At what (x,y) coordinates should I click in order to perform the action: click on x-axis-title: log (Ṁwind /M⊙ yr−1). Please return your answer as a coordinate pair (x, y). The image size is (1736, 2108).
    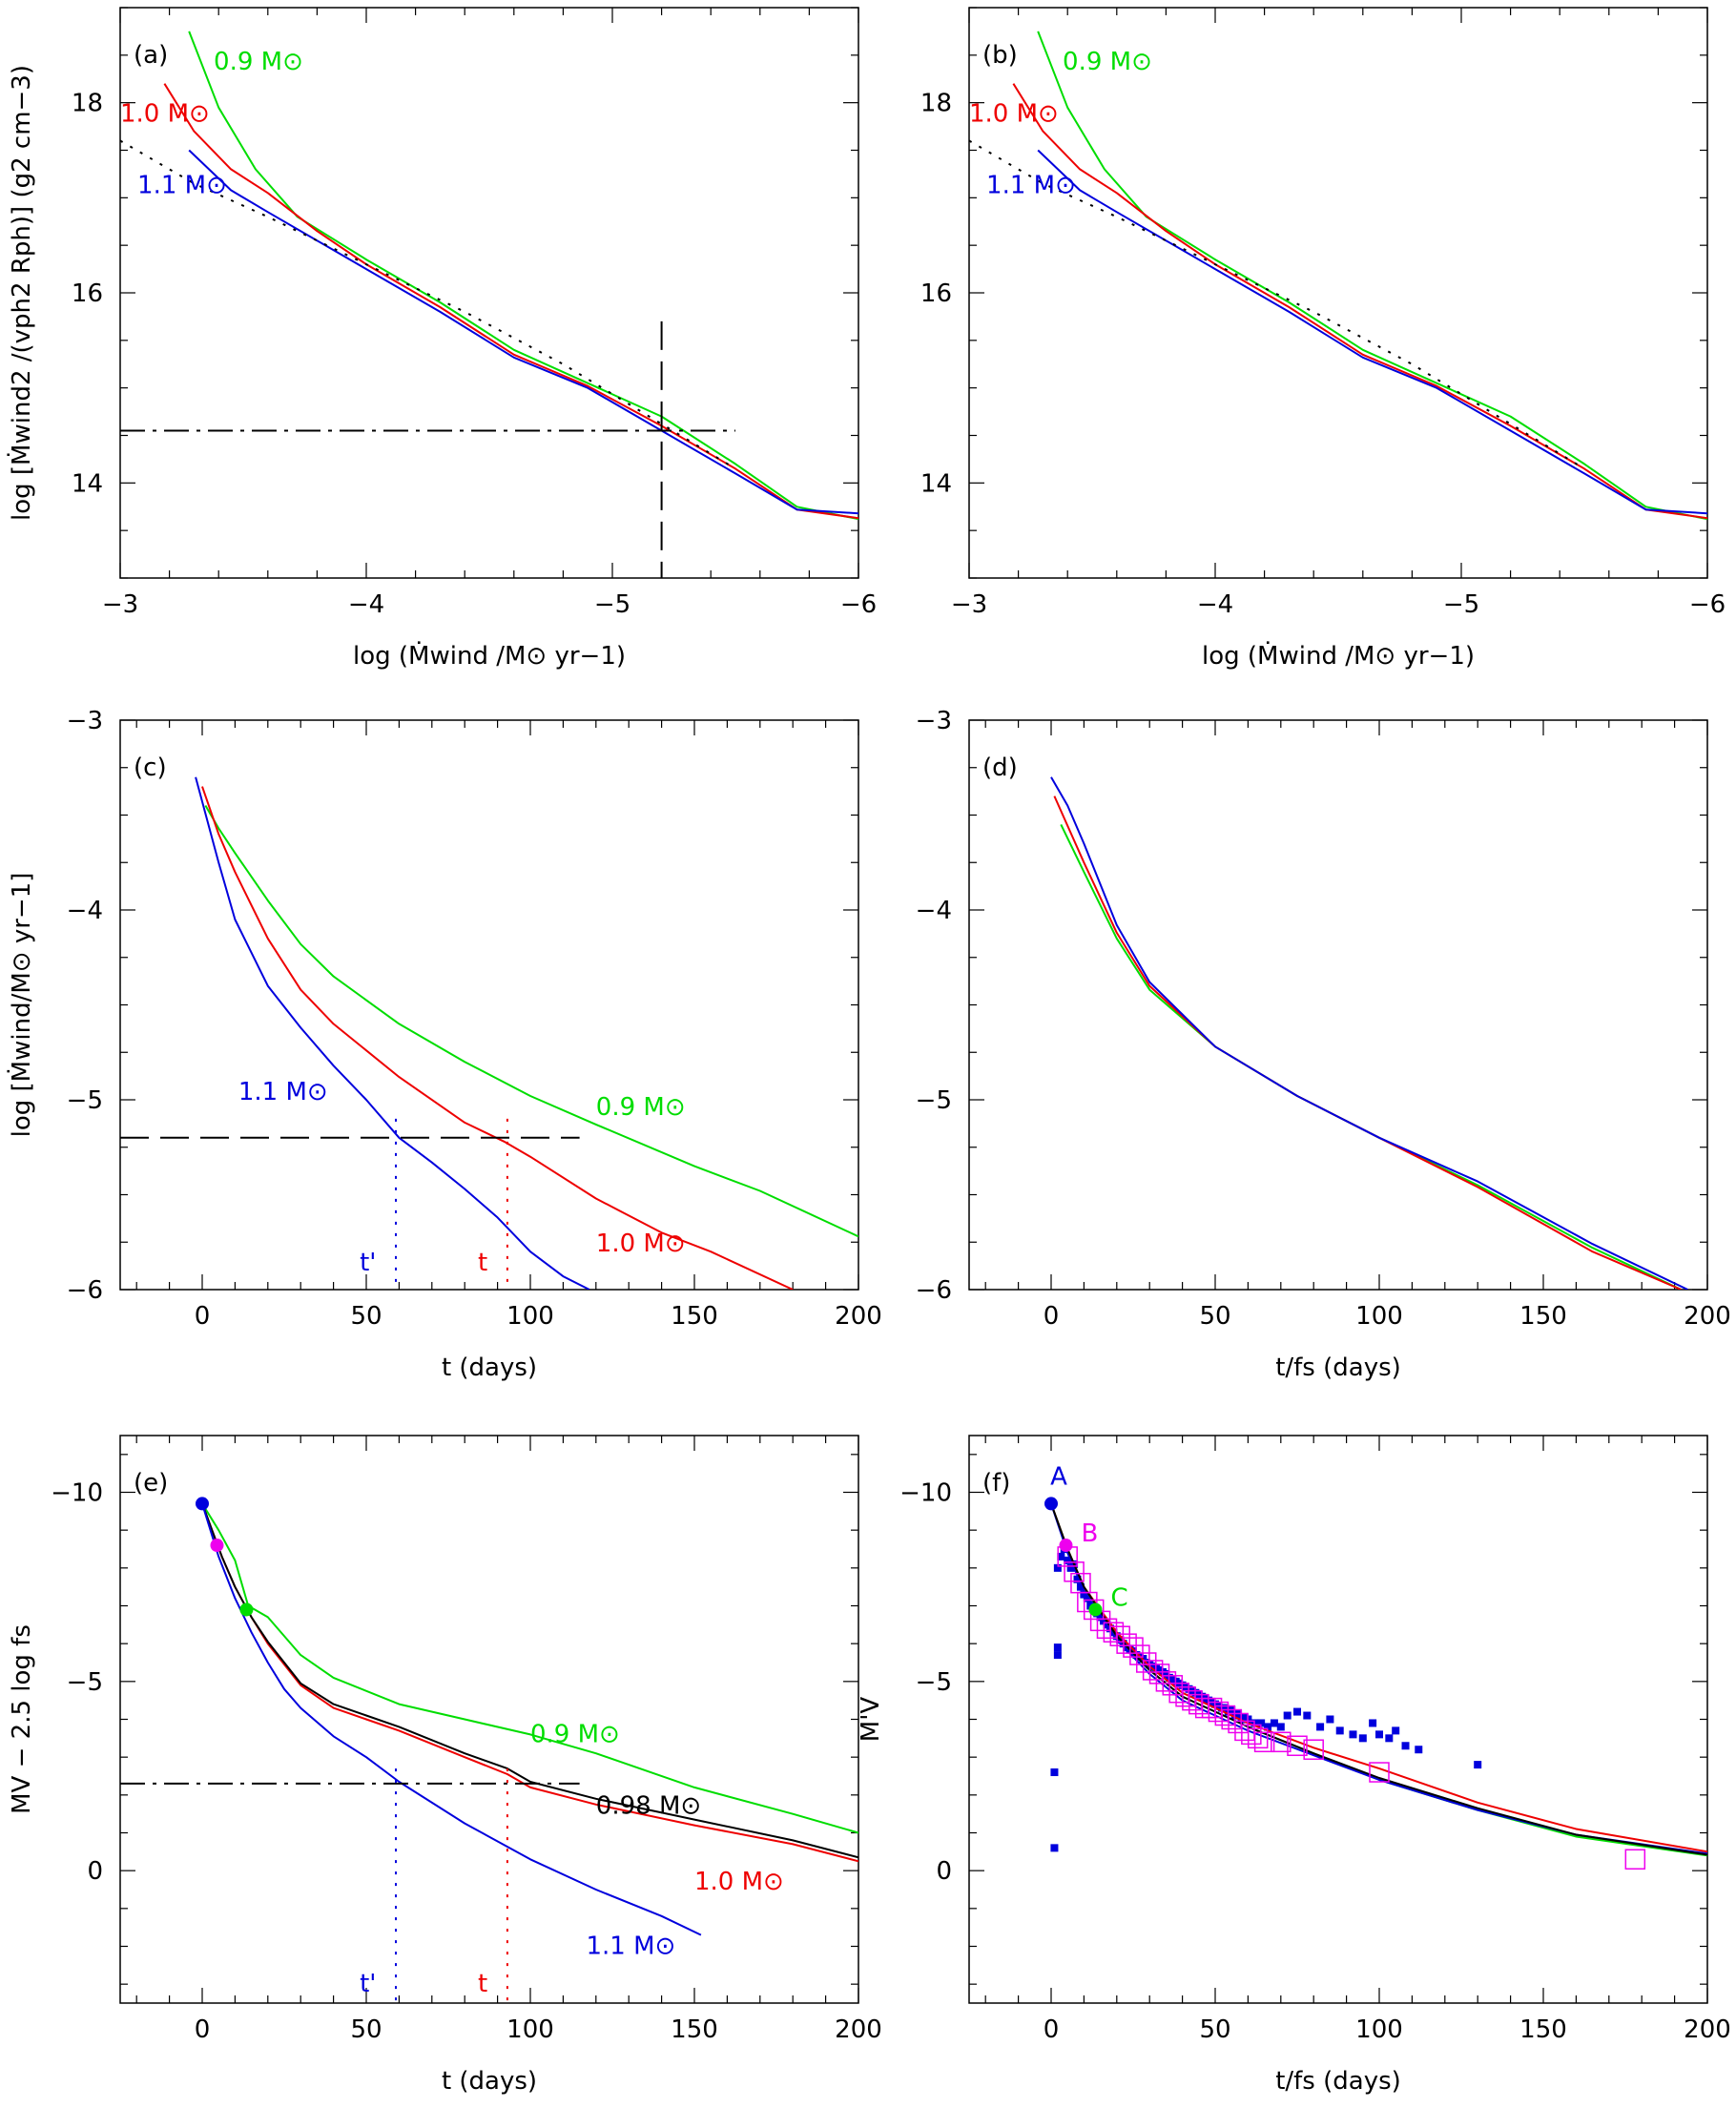
    Looking at the image, I should click on (1338, 655).